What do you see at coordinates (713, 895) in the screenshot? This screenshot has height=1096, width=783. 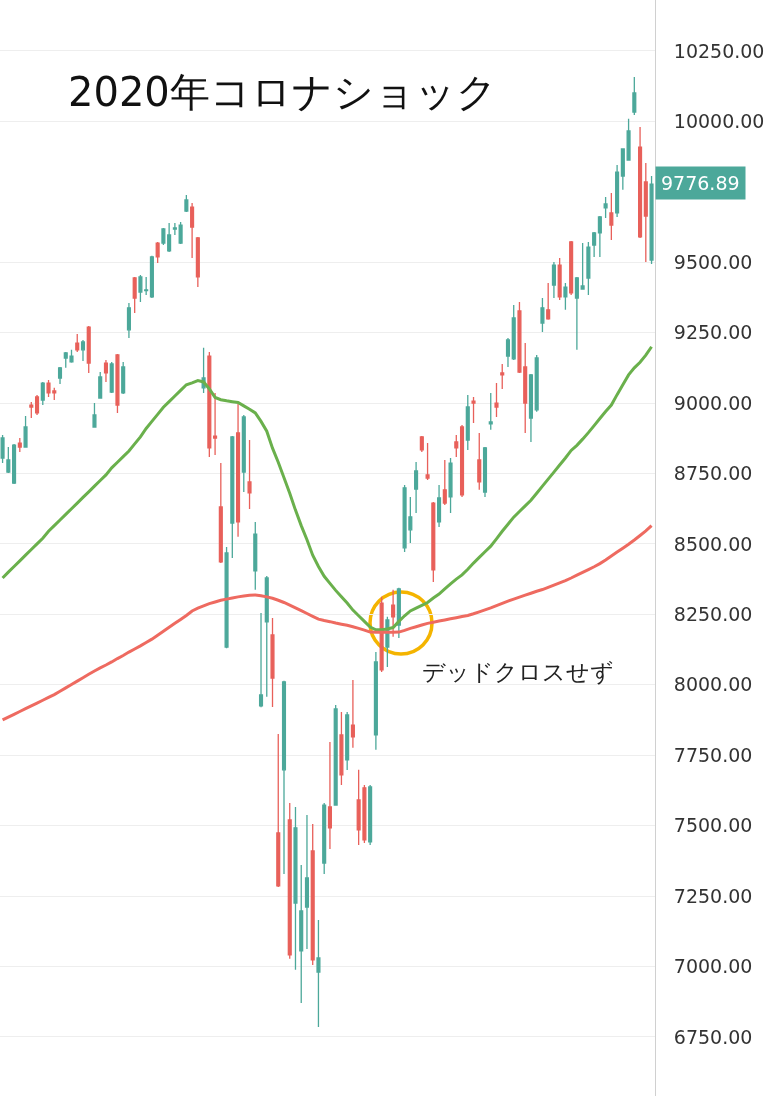 I see `y-tick-label: 7250.00` at bounding box center [713, 895].